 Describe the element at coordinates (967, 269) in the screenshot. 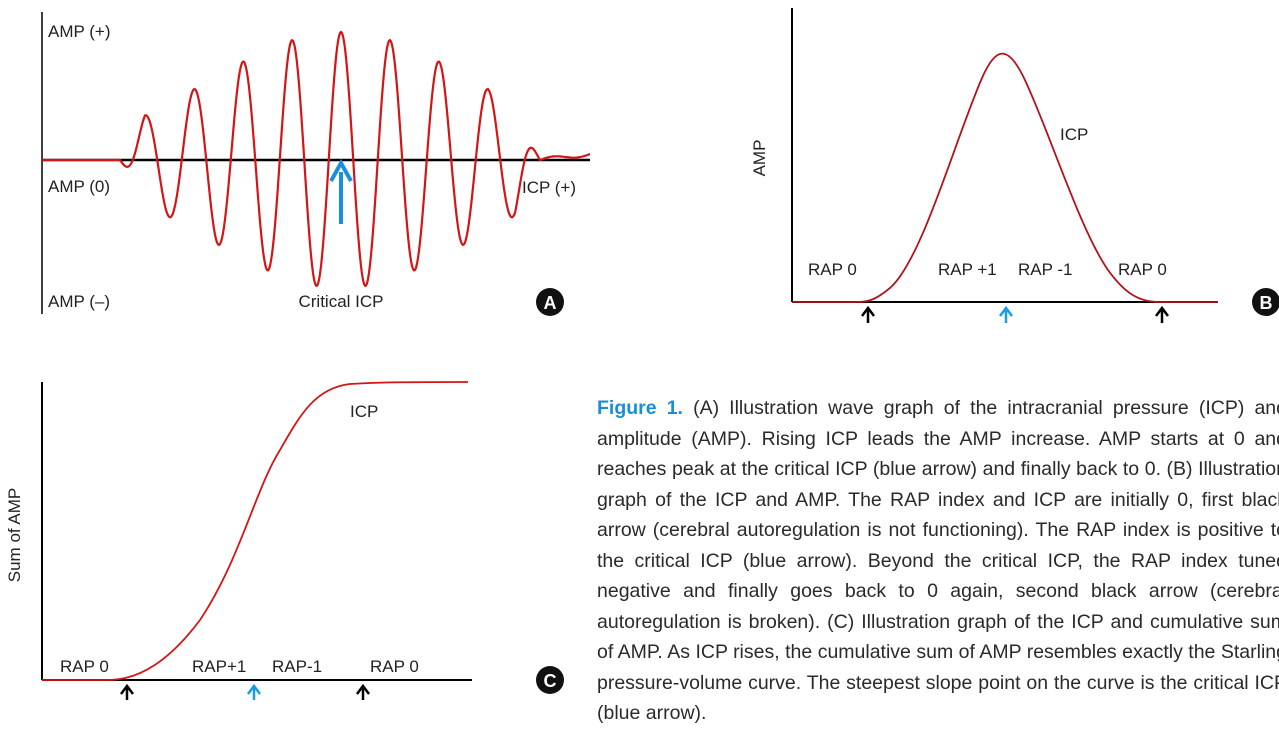

I see `panel-b-rap-label-2: RAP +1` at that location.